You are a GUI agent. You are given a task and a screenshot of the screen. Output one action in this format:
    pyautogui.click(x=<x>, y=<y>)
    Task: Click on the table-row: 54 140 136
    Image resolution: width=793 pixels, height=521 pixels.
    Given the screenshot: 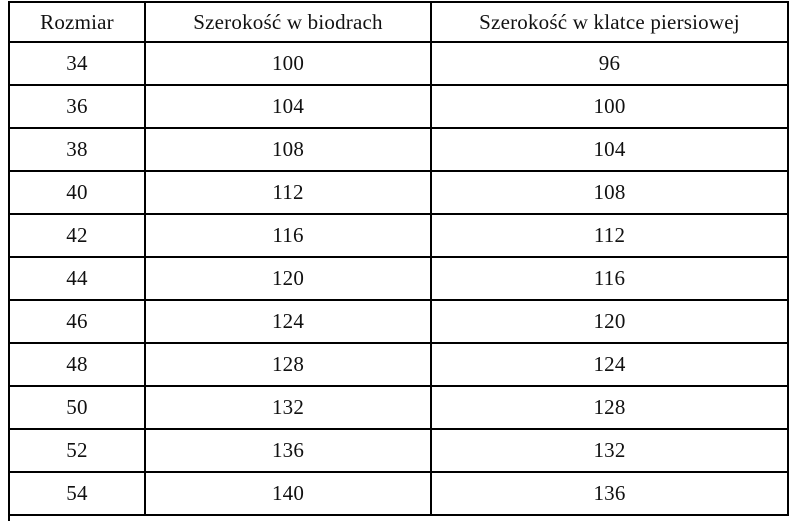 What is the action you would take?
    pyautogui.click(x=398, y=493)
    